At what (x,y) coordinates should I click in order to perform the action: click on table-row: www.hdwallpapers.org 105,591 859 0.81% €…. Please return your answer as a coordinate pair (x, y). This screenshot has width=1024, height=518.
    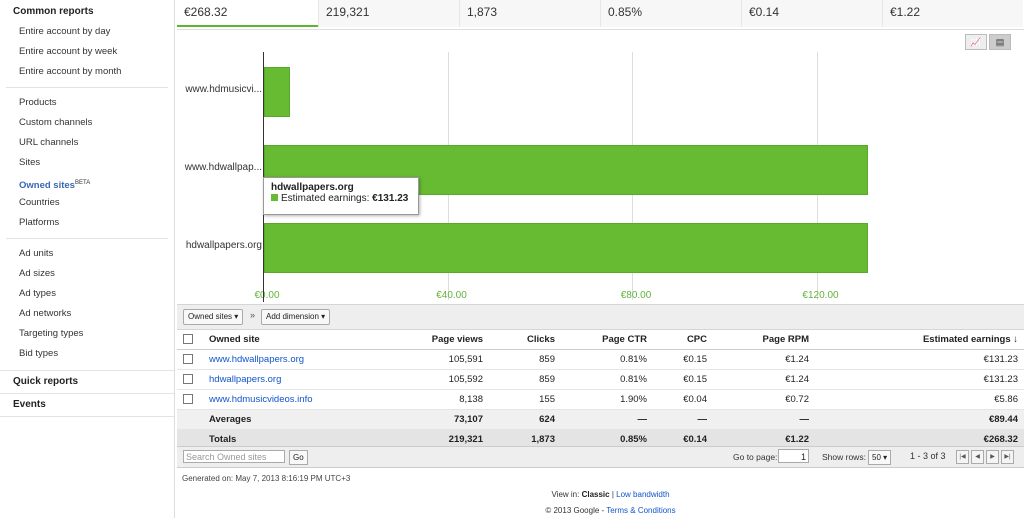
    Looking at the image, I should click on (600, 359).